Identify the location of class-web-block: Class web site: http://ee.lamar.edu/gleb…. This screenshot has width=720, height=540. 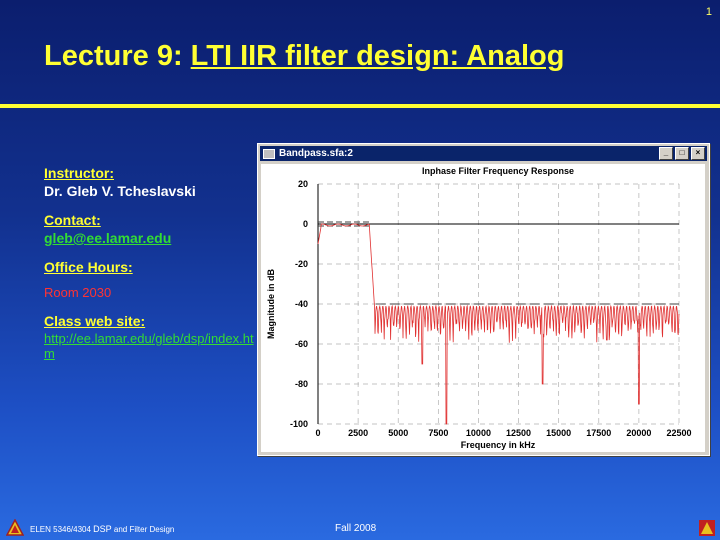
(154, 337).